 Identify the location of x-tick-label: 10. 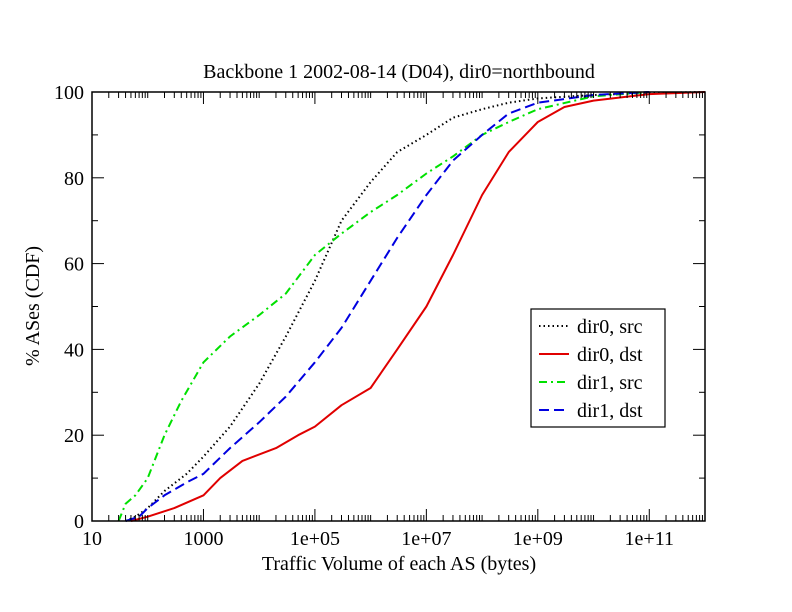
(92, 539).